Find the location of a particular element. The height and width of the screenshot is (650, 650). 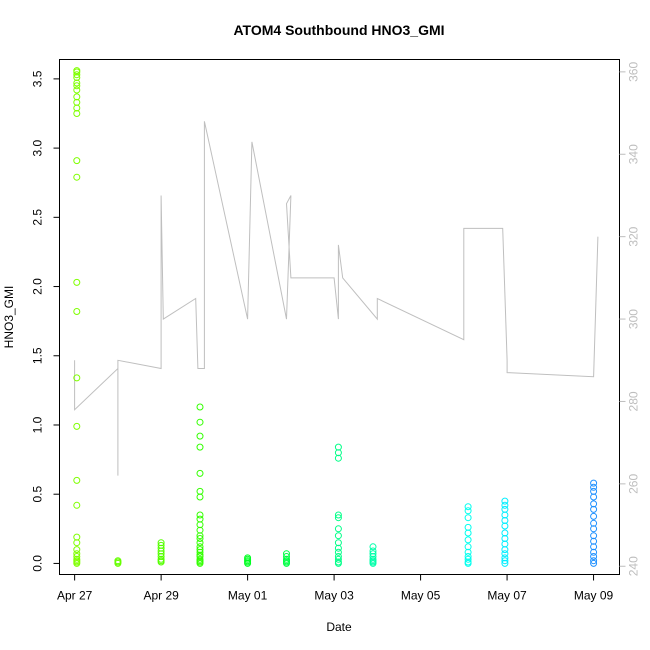

x-tick-label: Apr 27 is located at coordinates (75, 596).